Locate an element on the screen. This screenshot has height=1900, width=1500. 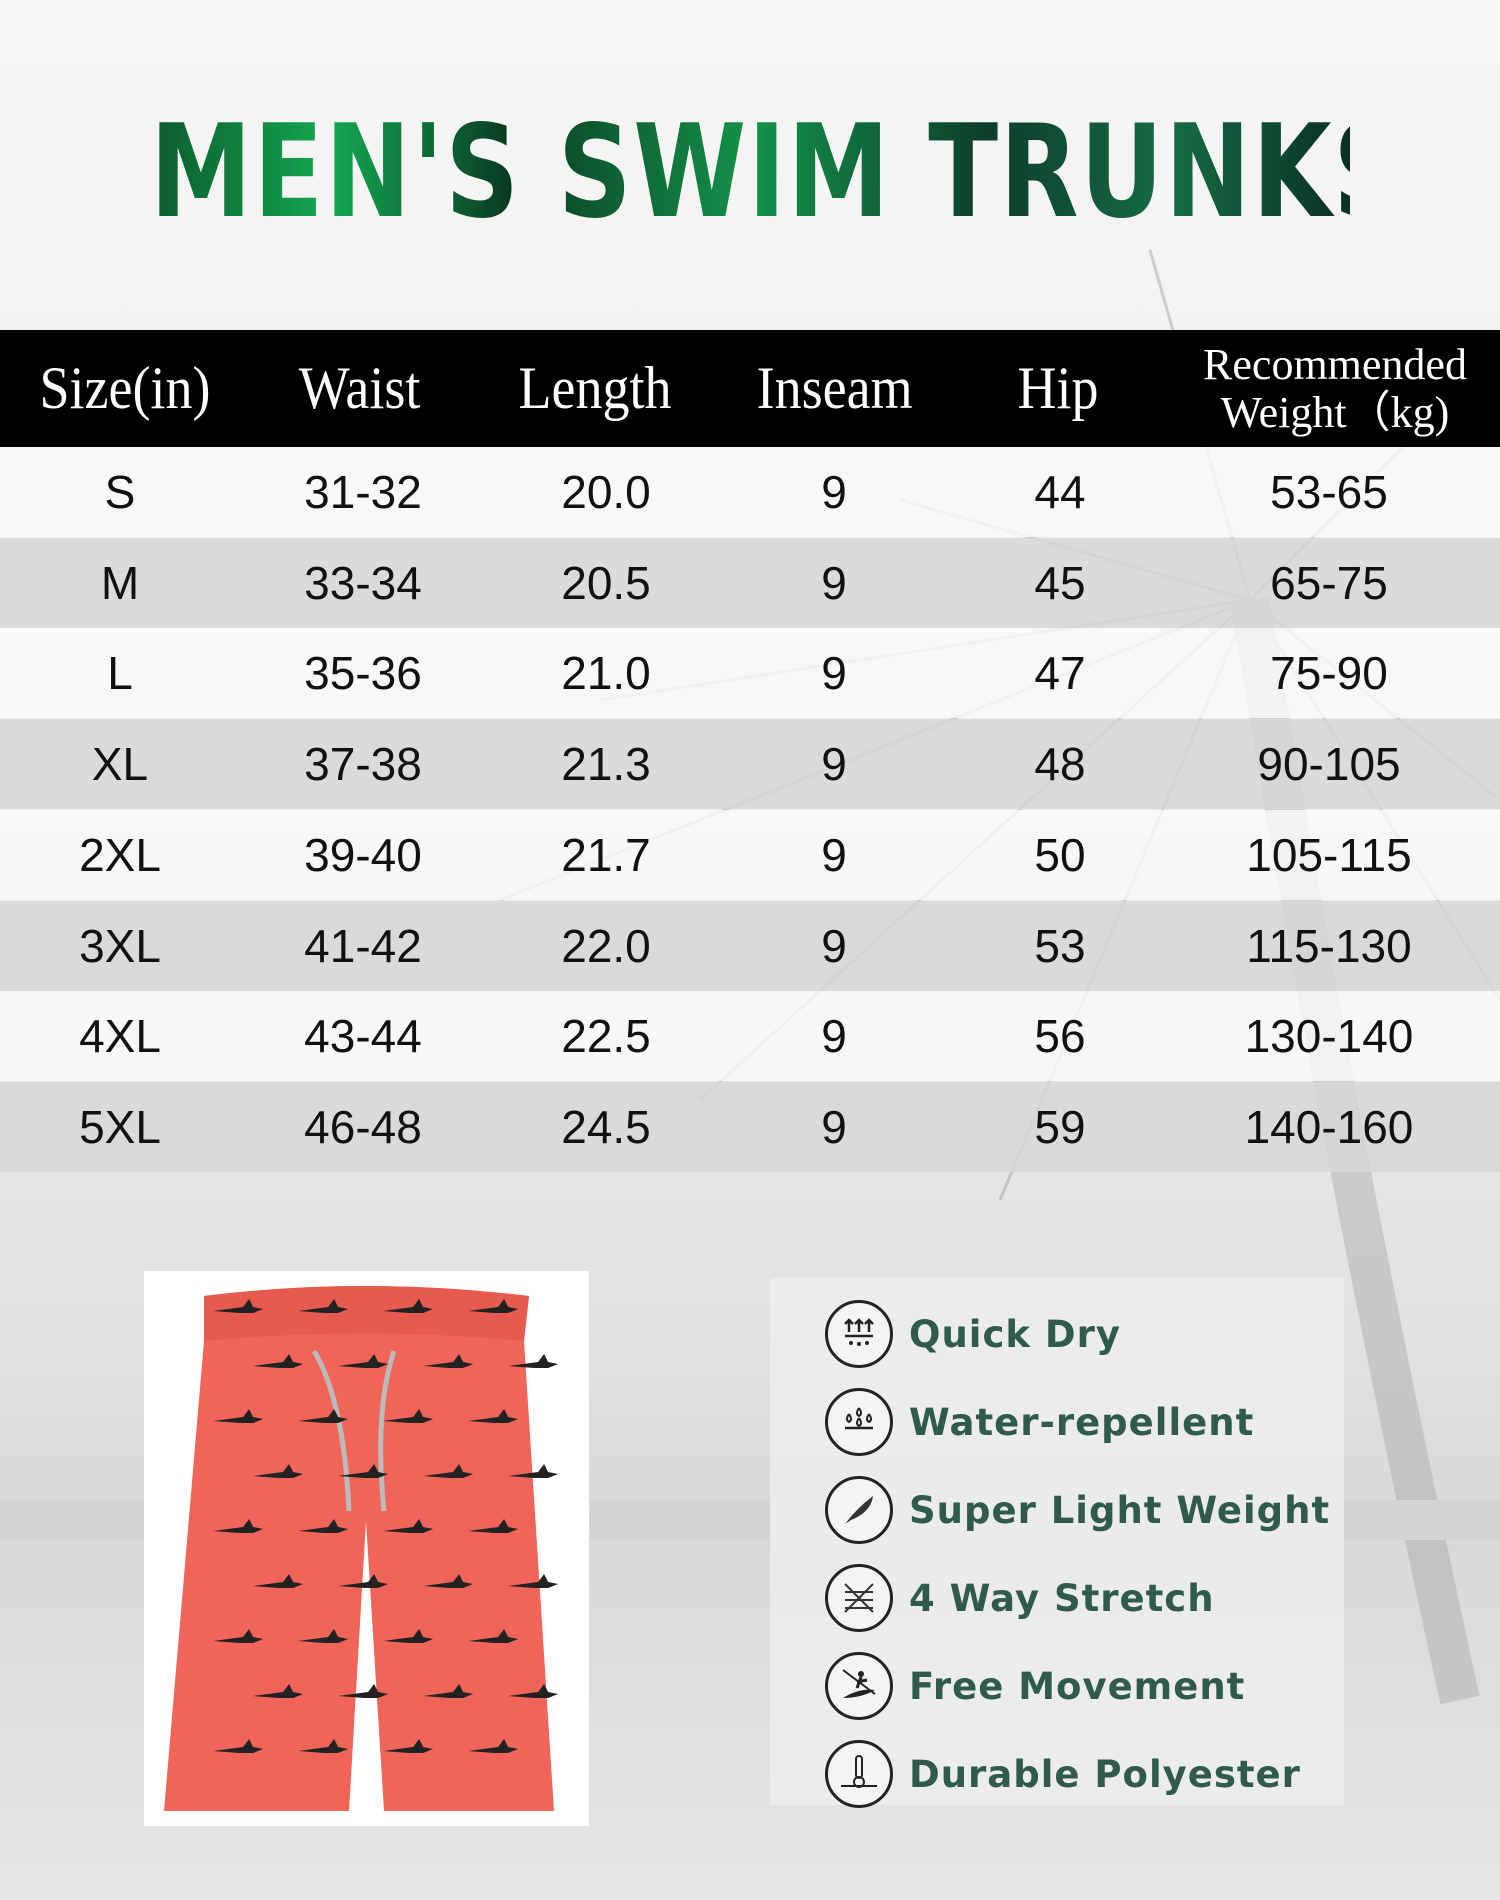
water-drops-icon is located at coordinates (859, 1422).